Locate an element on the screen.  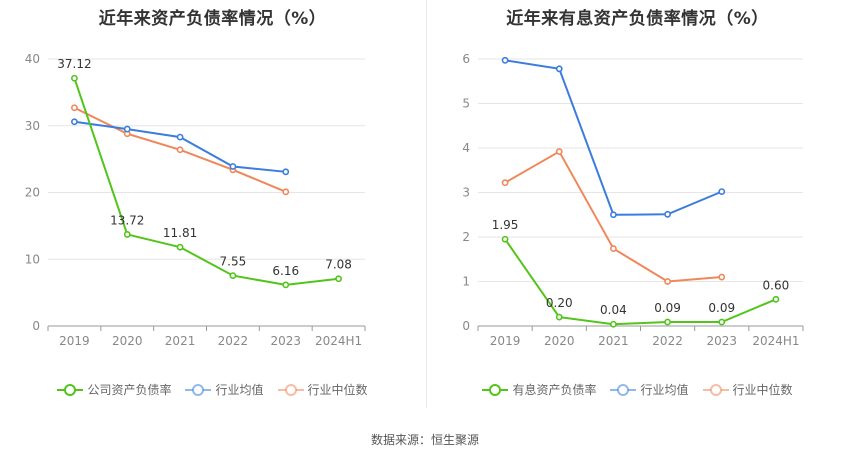
data-label: 37.12 is located at coordinates (74, 64).